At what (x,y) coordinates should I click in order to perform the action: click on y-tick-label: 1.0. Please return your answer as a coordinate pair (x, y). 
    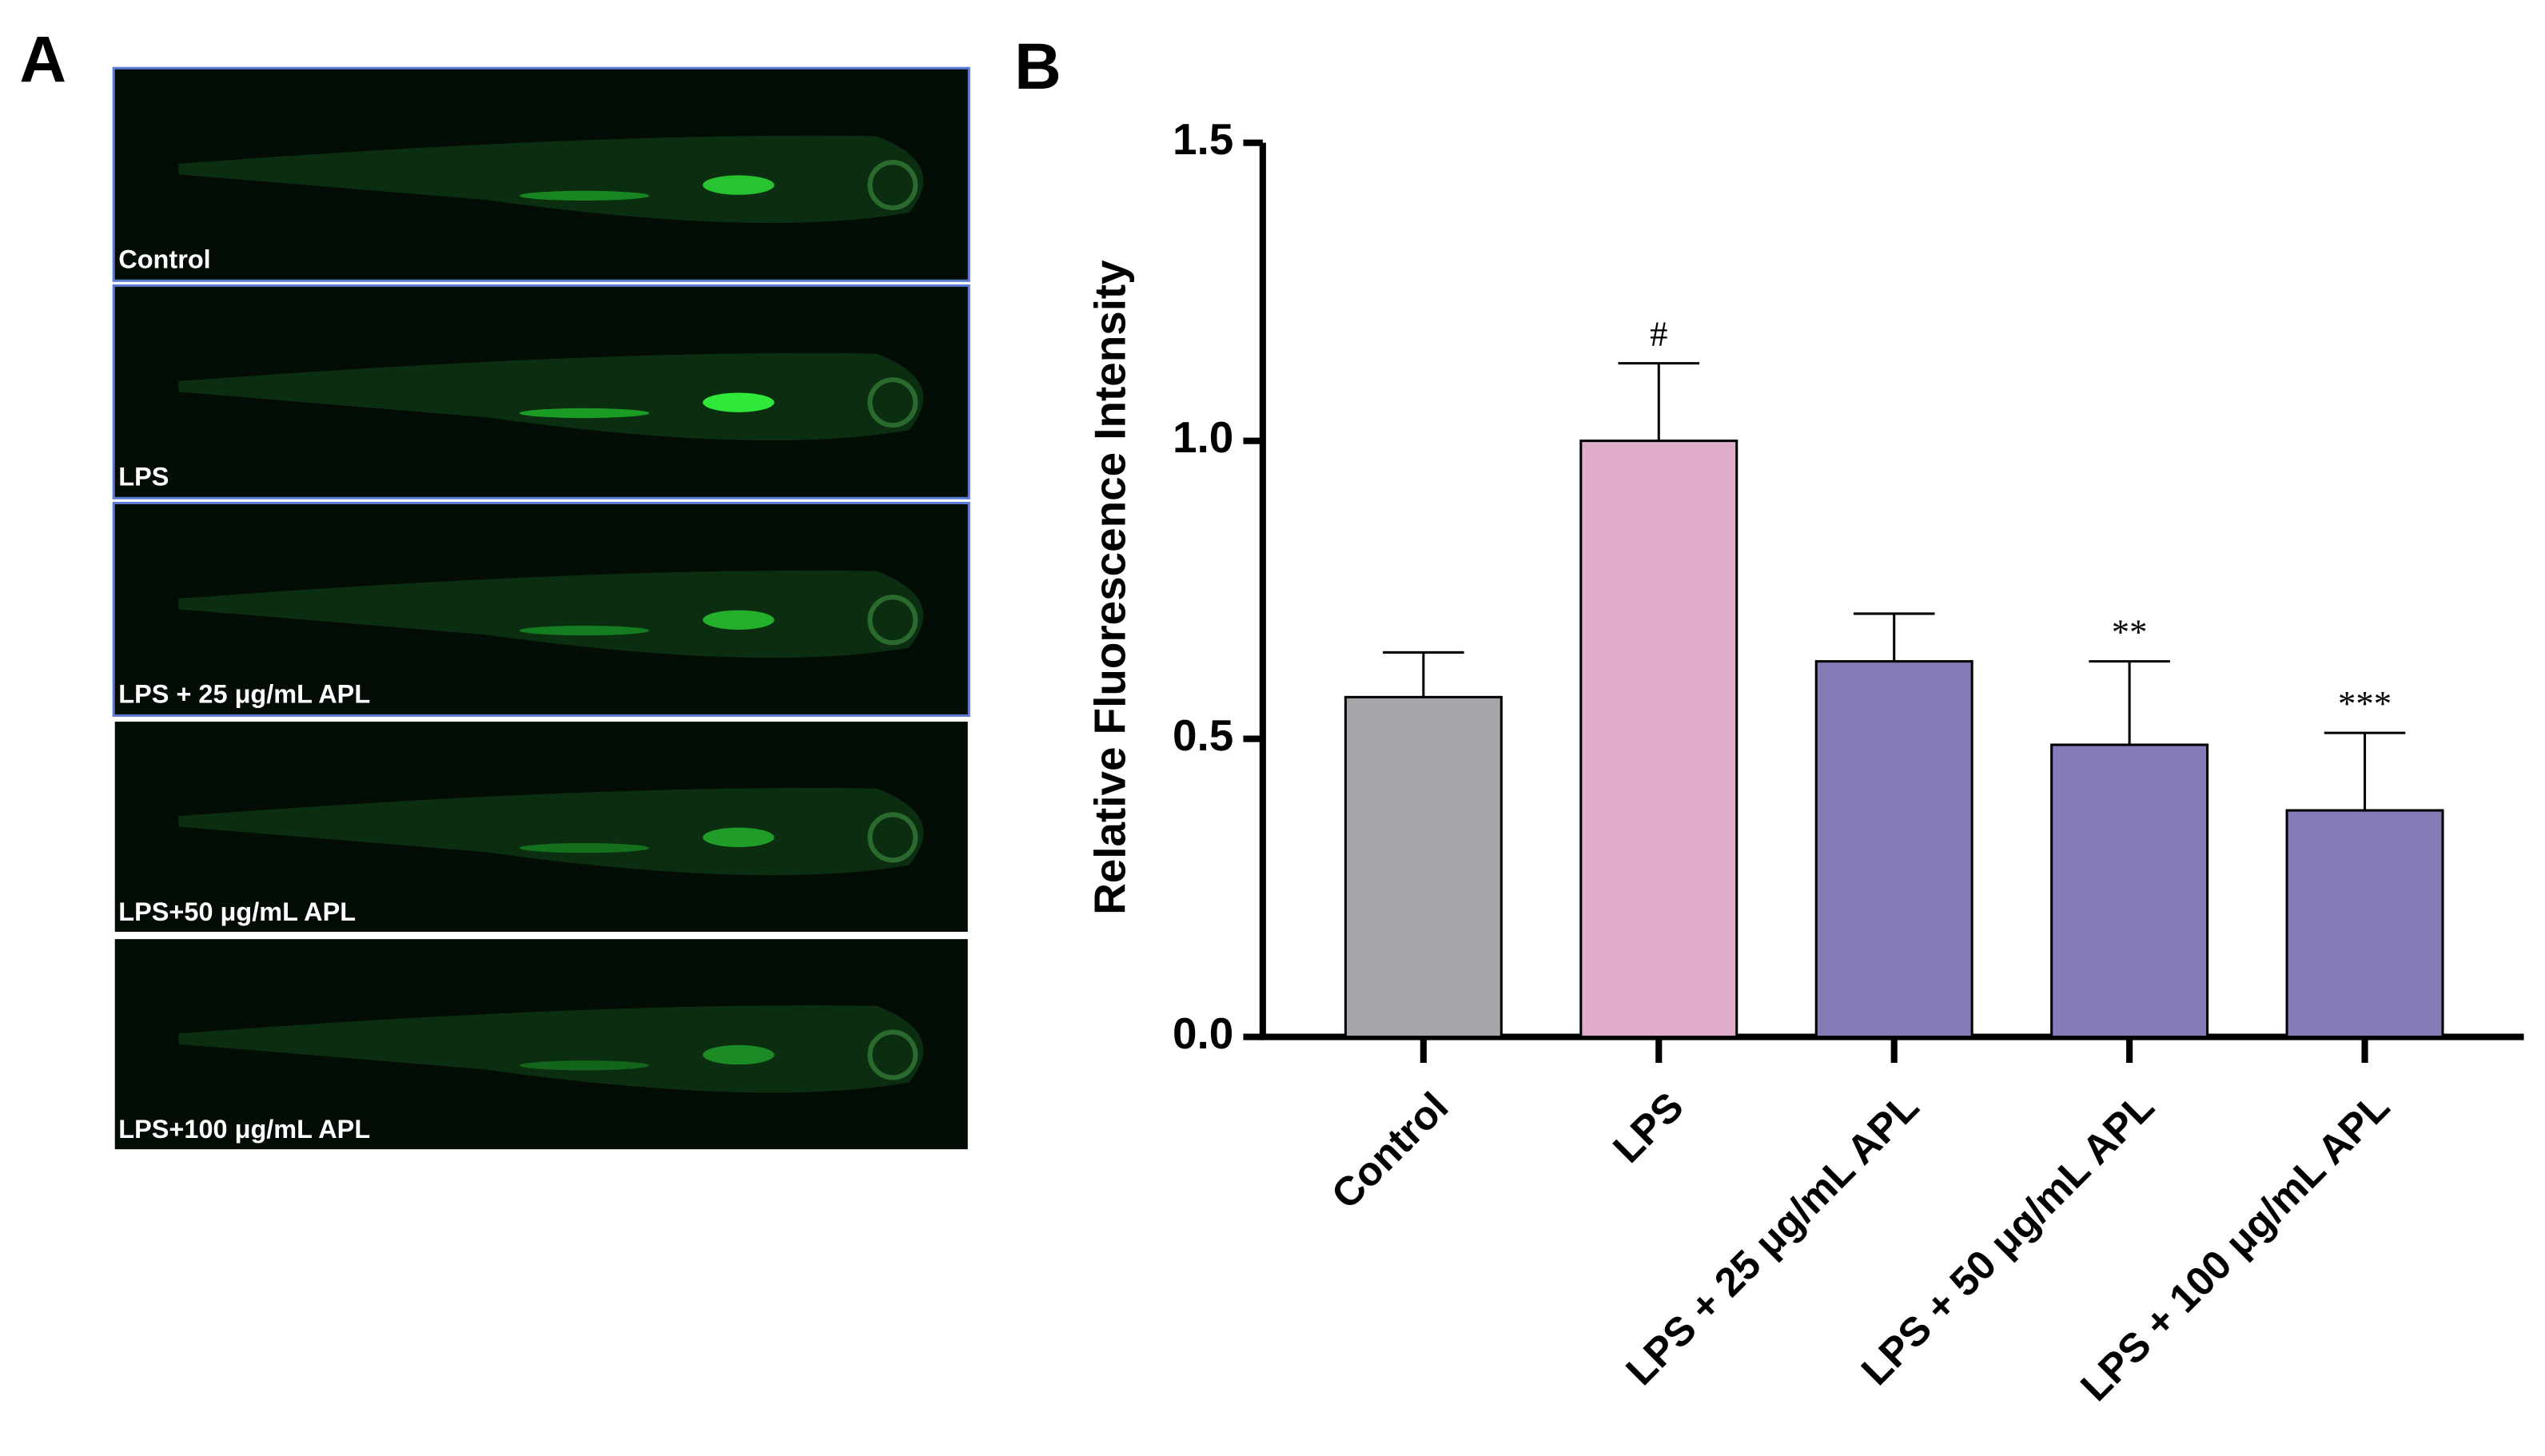
    Looking at the image, I should click on (1203, 437).